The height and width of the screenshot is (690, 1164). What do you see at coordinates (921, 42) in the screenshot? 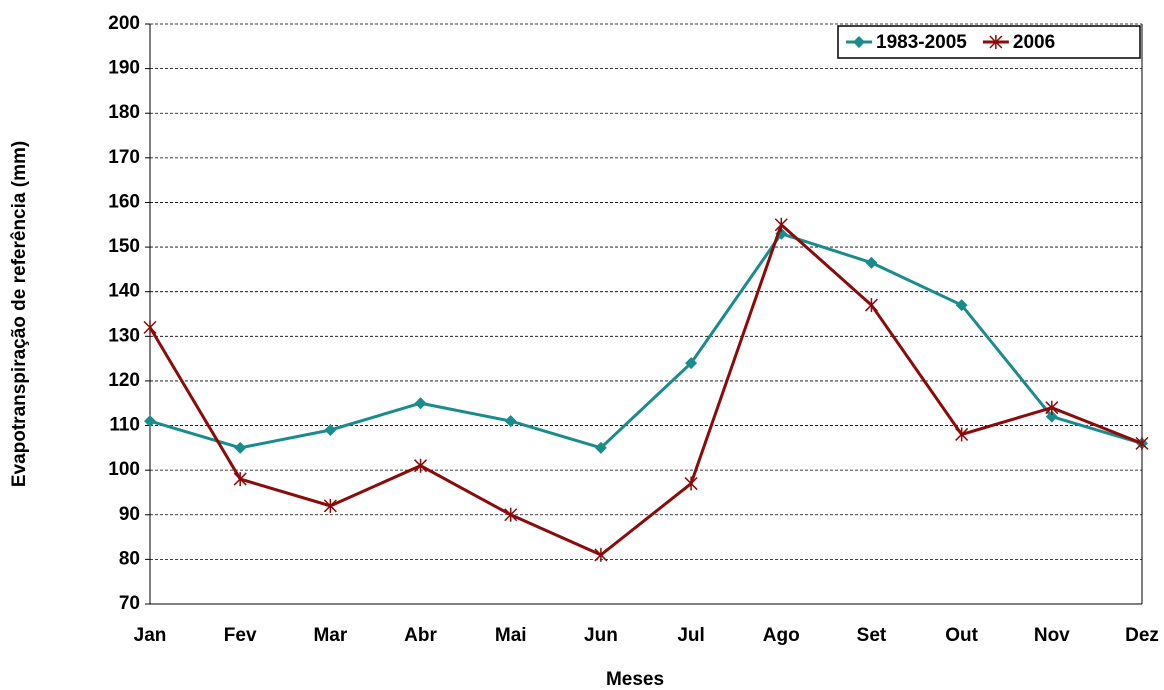
I see `legend-label: 1983-2005` at bounding box center [921, 42].